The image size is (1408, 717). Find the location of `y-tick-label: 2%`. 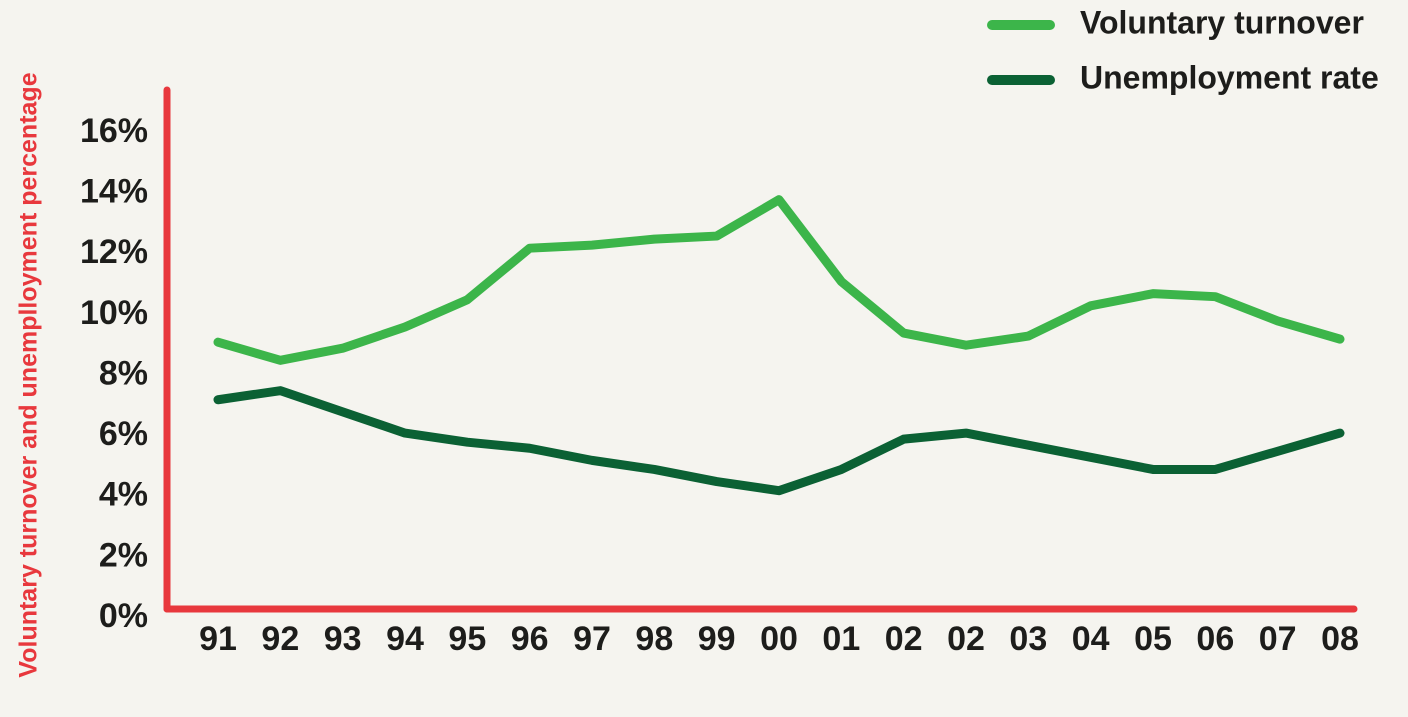

y-tick-label: 2% is located at coordinates (123, 555).